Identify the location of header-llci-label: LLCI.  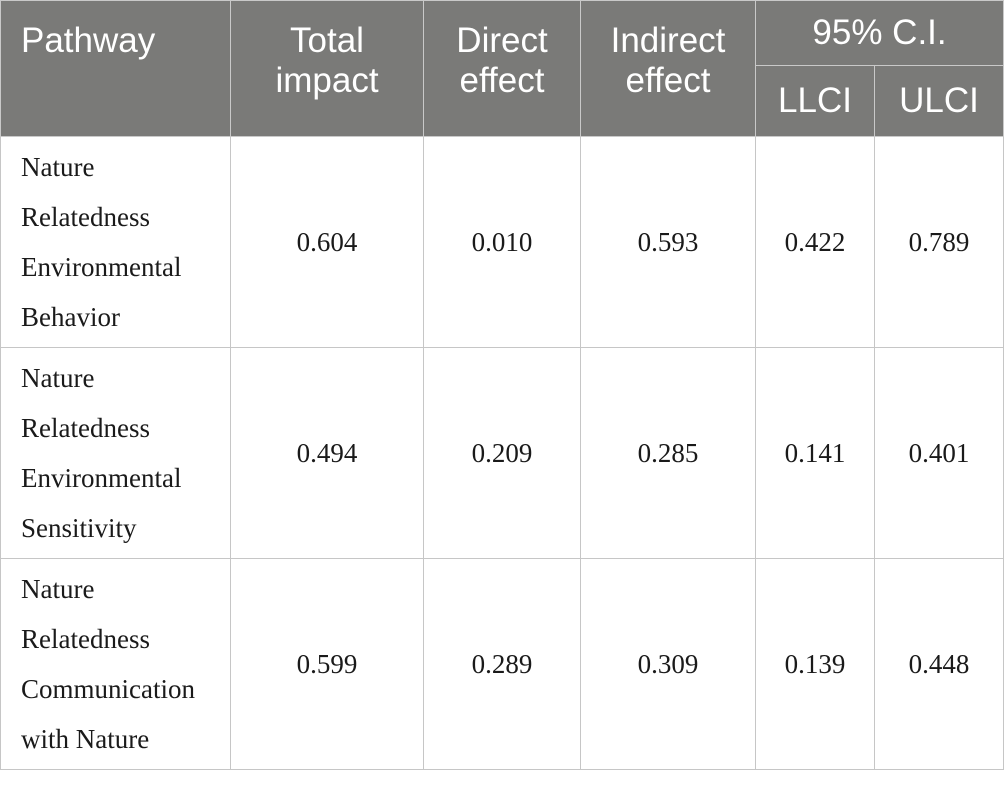
(815, 100).